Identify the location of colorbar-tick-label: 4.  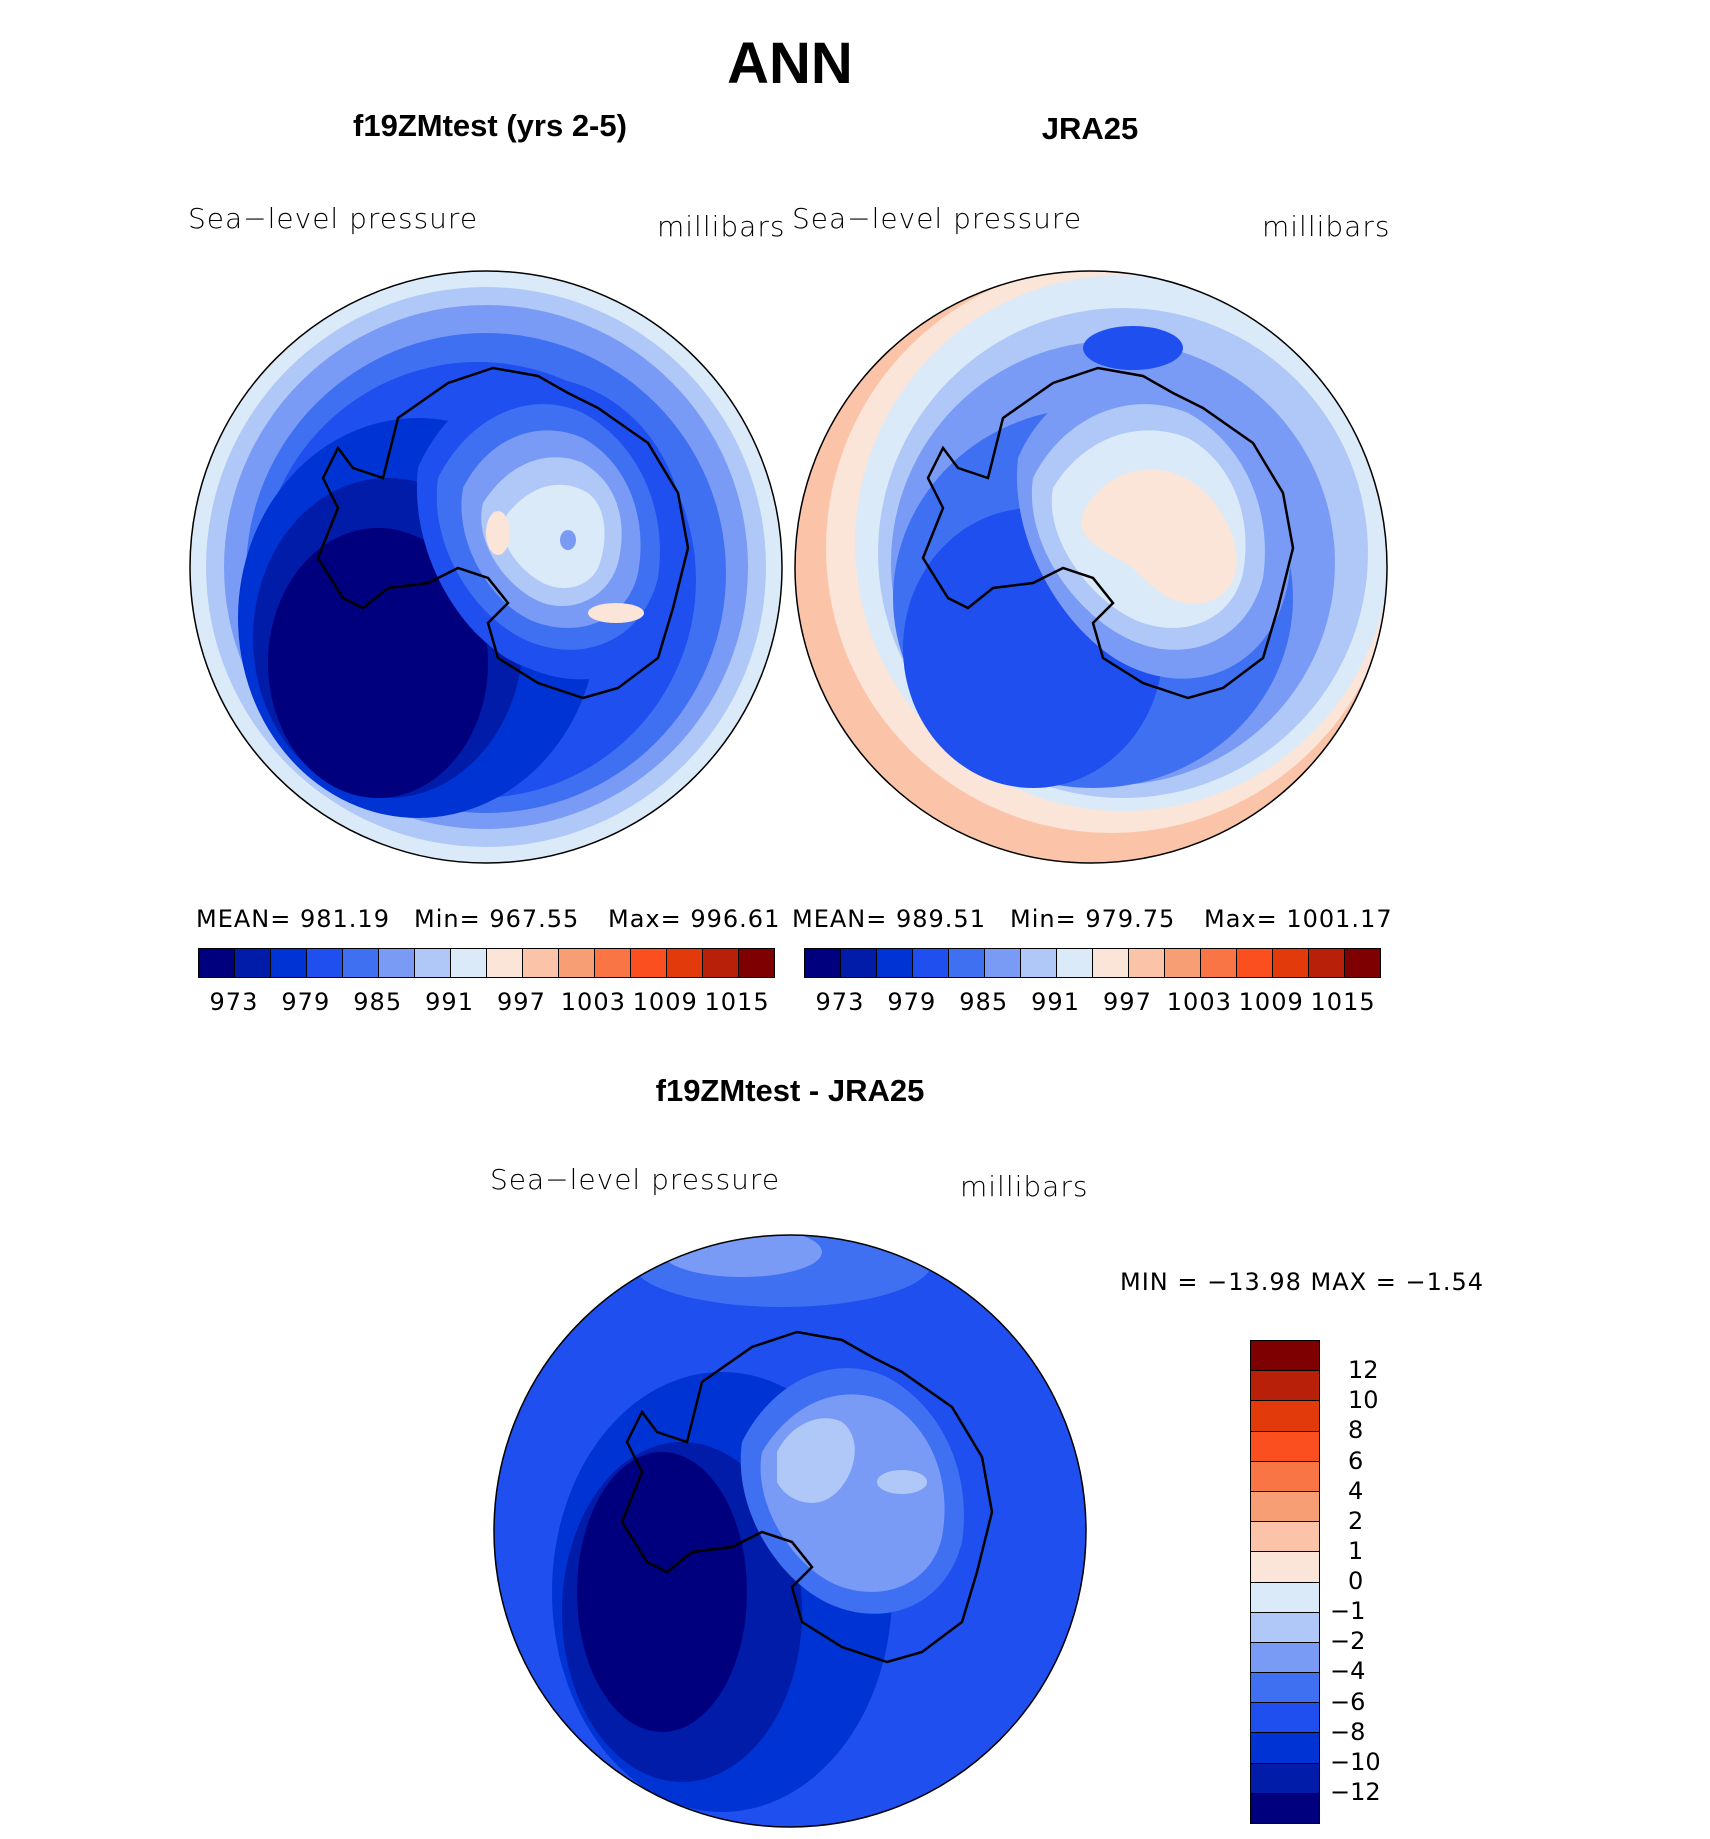
(1356, 1490).